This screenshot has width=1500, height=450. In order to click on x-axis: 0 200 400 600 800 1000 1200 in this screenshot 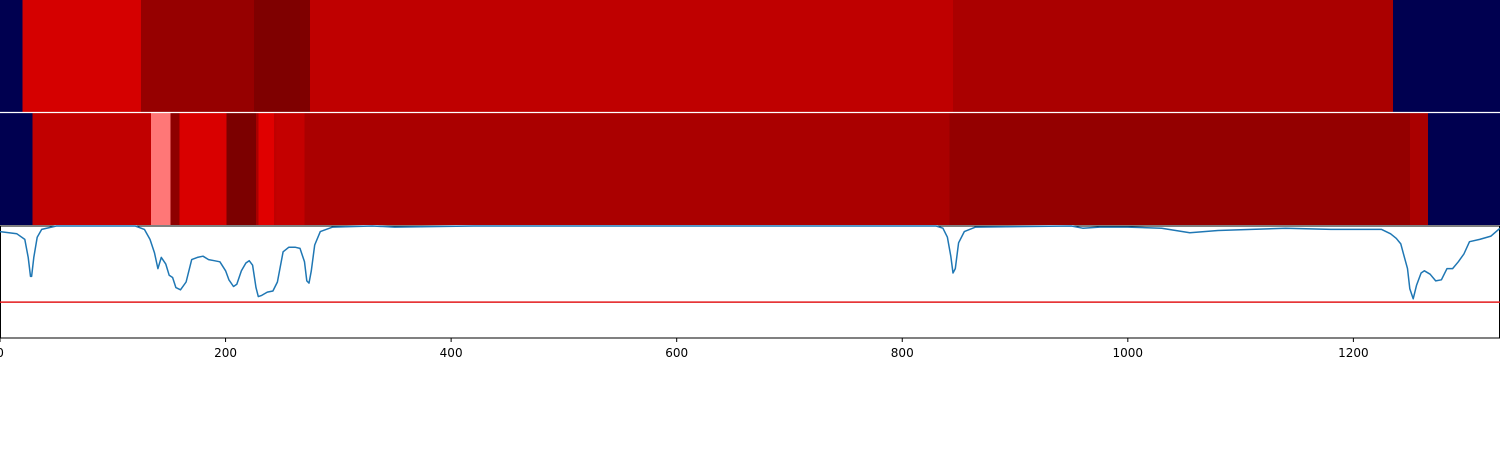, I will do `click(684, 349)`.